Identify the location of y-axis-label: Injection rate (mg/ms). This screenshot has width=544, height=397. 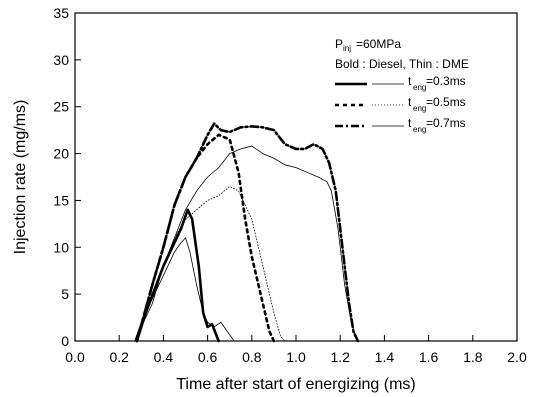
(20, 177).